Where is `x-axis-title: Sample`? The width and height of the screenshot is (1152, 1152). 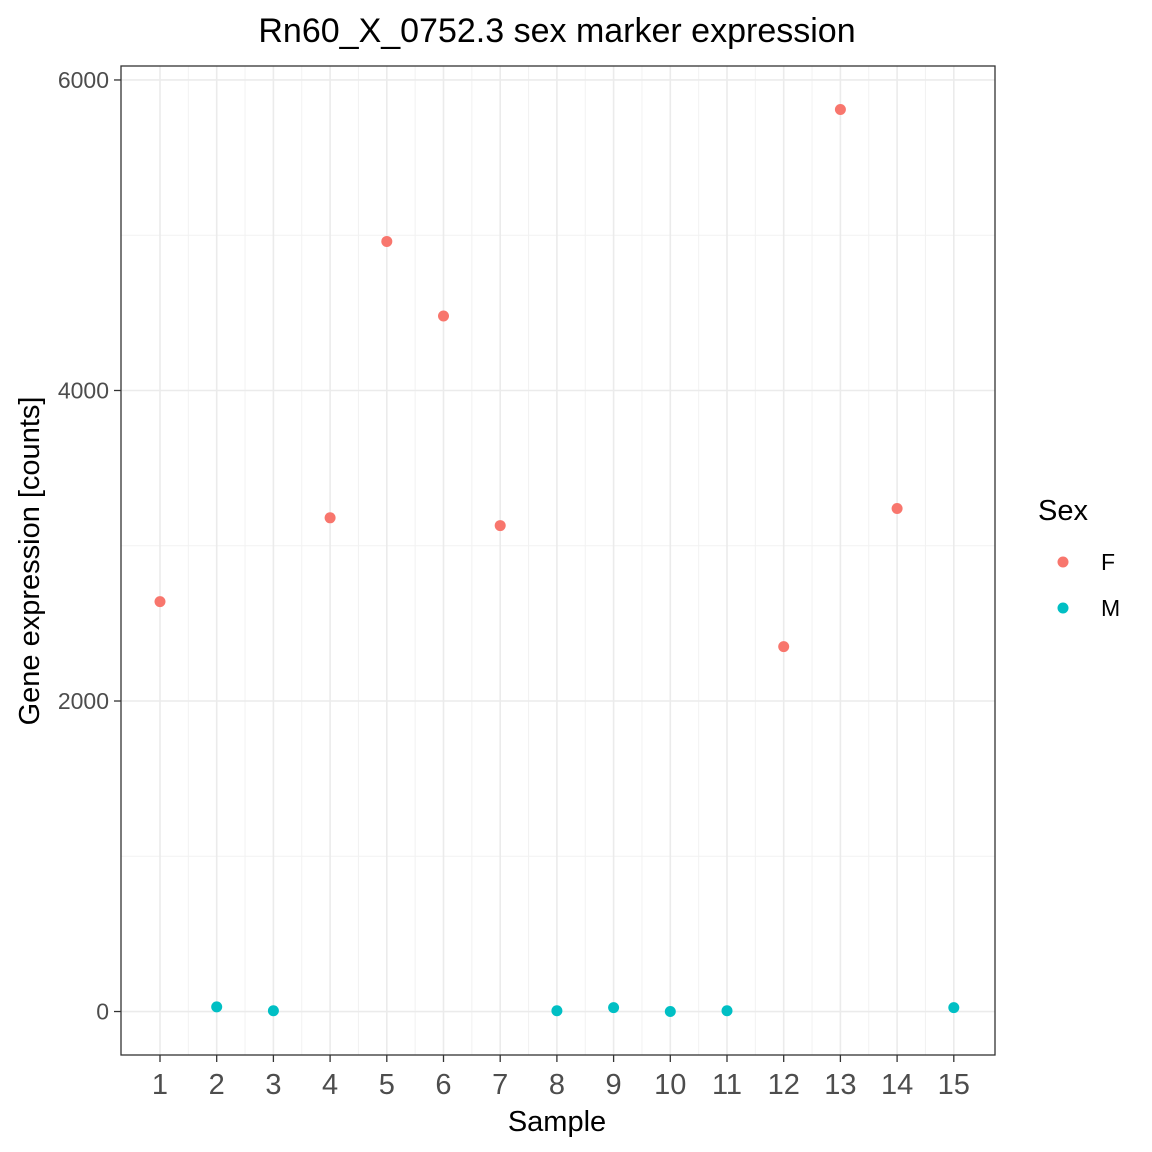 x-axis-title: Sample is located at coordinates (557, 1122).